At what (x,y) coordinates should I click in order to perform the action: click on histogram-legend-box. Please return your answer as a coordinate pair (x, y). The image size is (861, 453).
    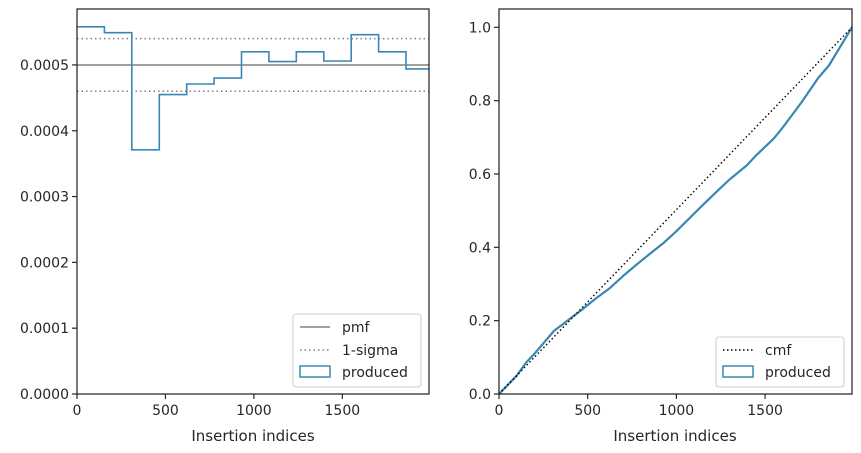
    Looking at the image, I should click on (357, 350).